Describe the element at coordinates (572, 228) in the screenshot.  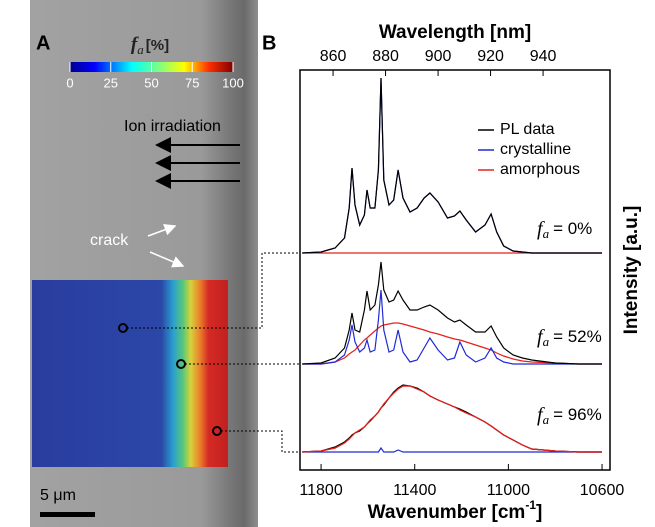
I see `text-part: = 0%` at that location.